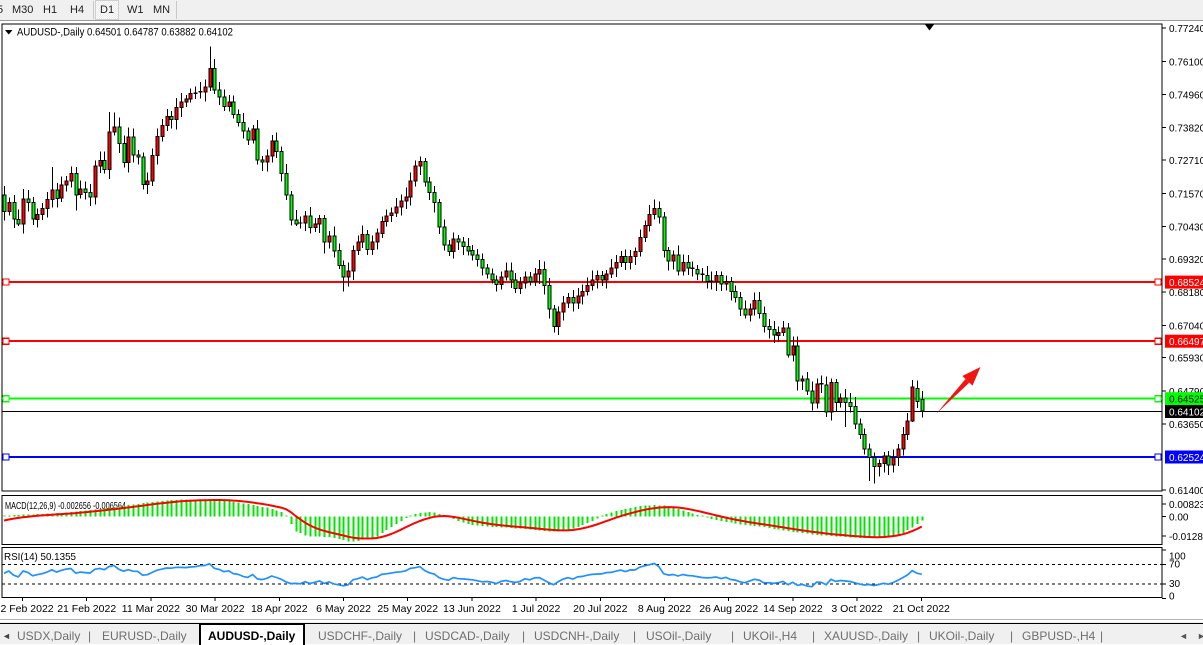  I want to click on svg-text: 0.61400, so click(1186, 491).